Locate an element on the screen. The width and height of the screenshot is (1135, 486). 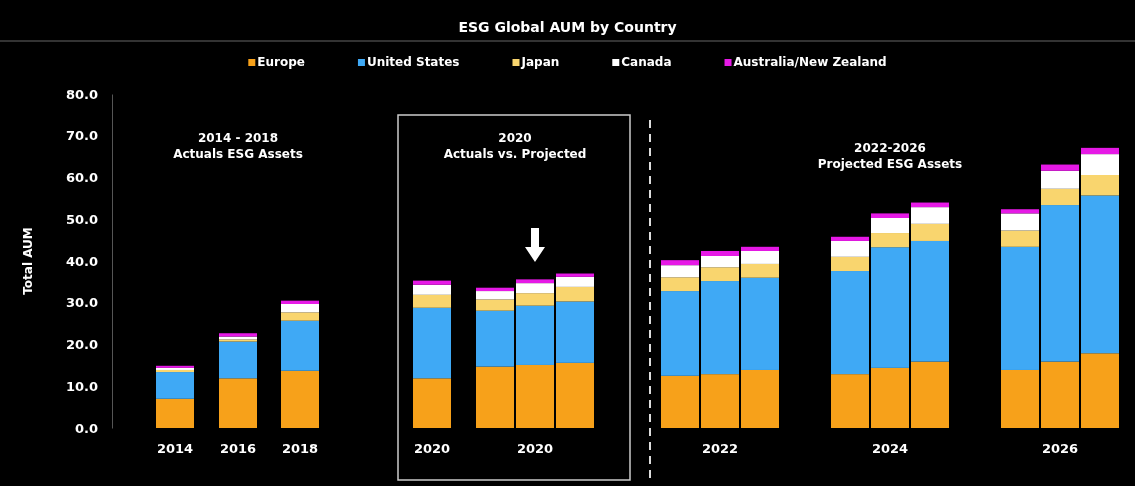
y-tick-label: 40.0 is located at coordinates (81, 261).